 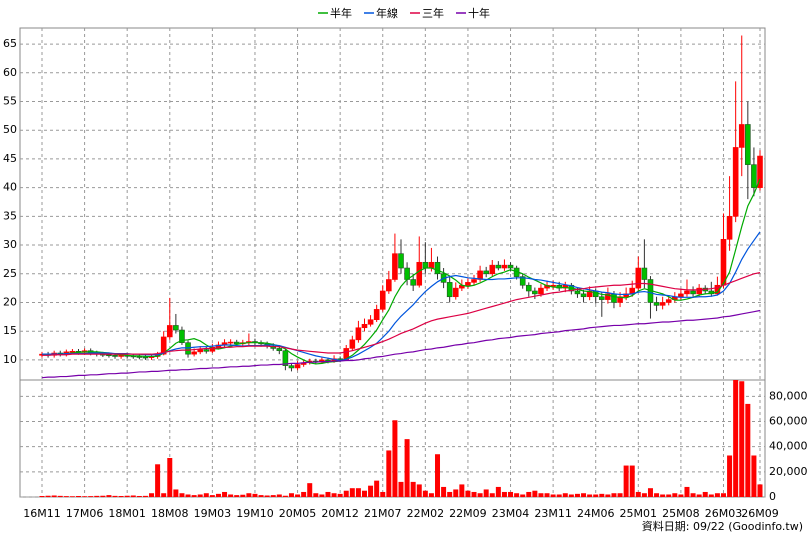 I want to click on x-tick-label: 20M05, so click(x=298, y=513).